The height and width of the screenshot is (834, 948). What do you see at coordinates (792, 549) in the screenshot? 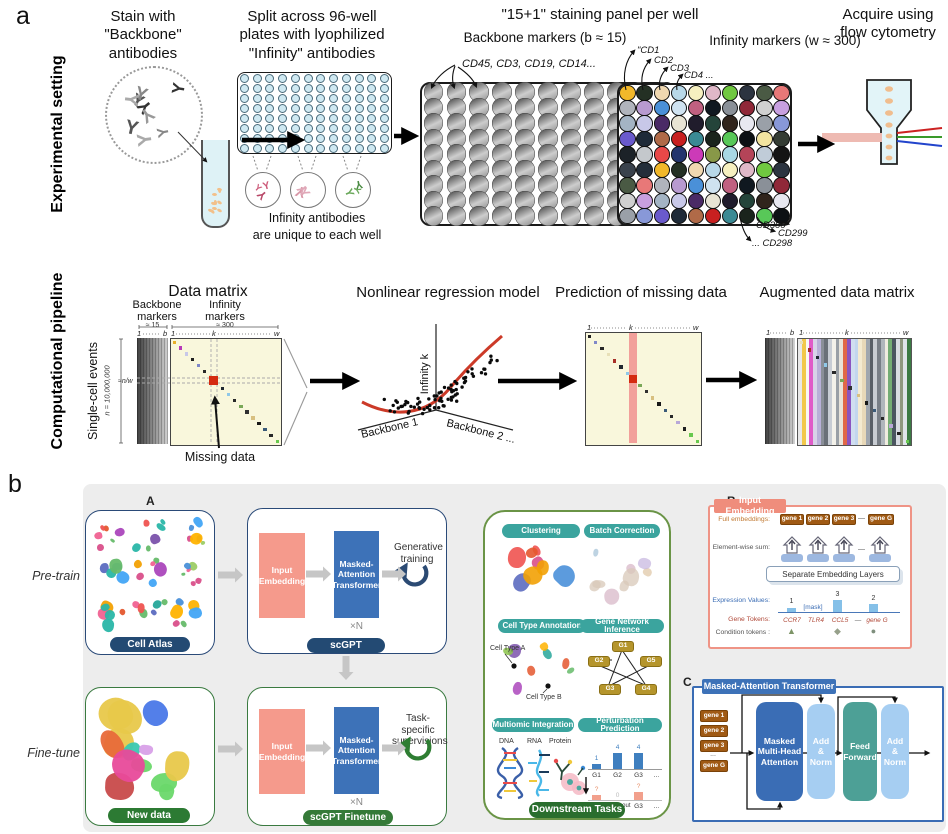
I see `sum-icon` at bounding box center [792, 549].